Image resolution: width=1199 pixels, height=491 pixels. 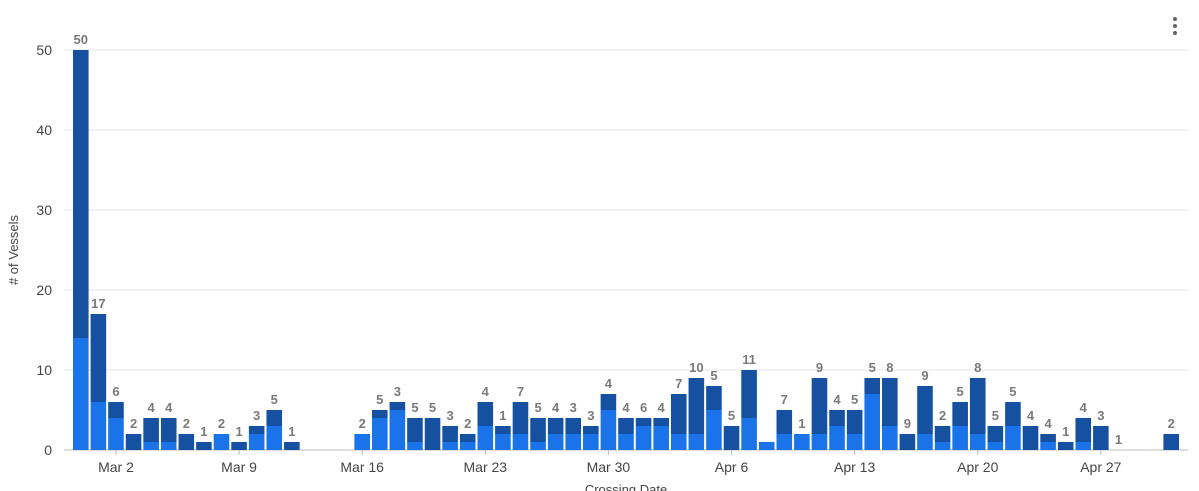 I want to click on x-tick-label: Mar 2, so click(x=116, y=467).